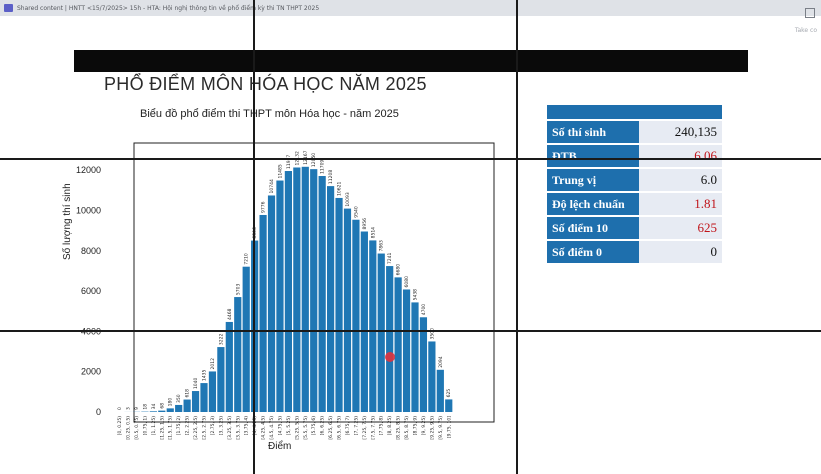 The image size is (821, 474). I want to click on x-tick-label: [5.75, 6), so click(314, 425).